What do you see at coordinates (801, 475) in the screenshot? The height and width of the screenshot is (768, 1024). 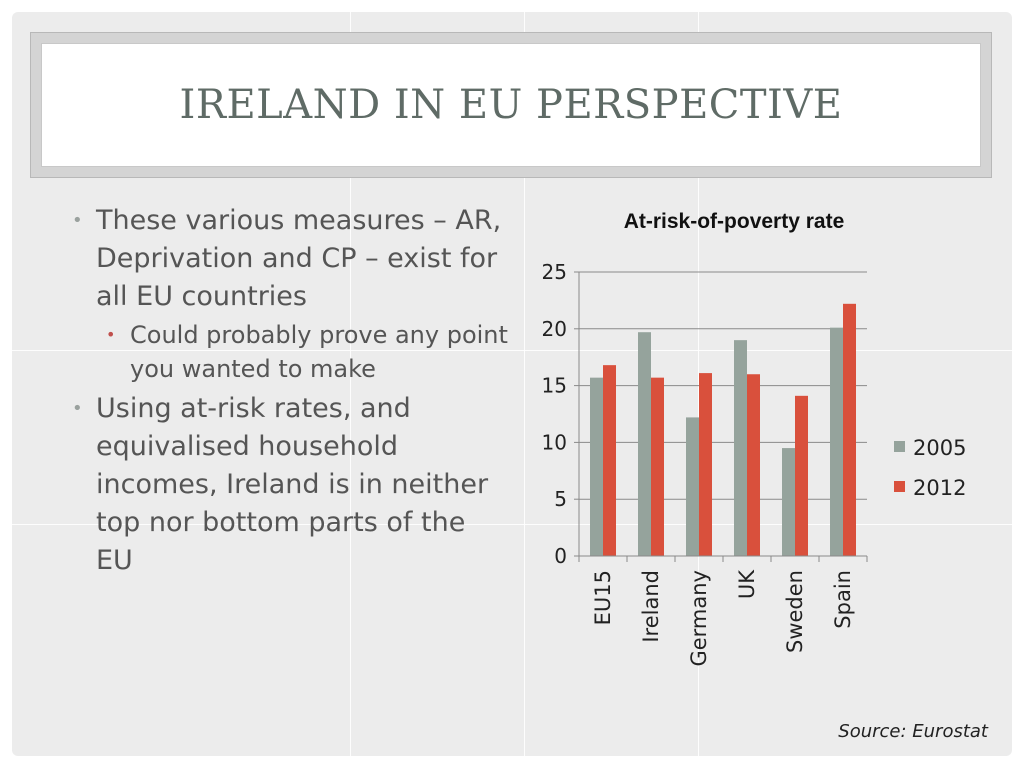 I see `bar-2012-sweden` at bounding box center [801, 475].